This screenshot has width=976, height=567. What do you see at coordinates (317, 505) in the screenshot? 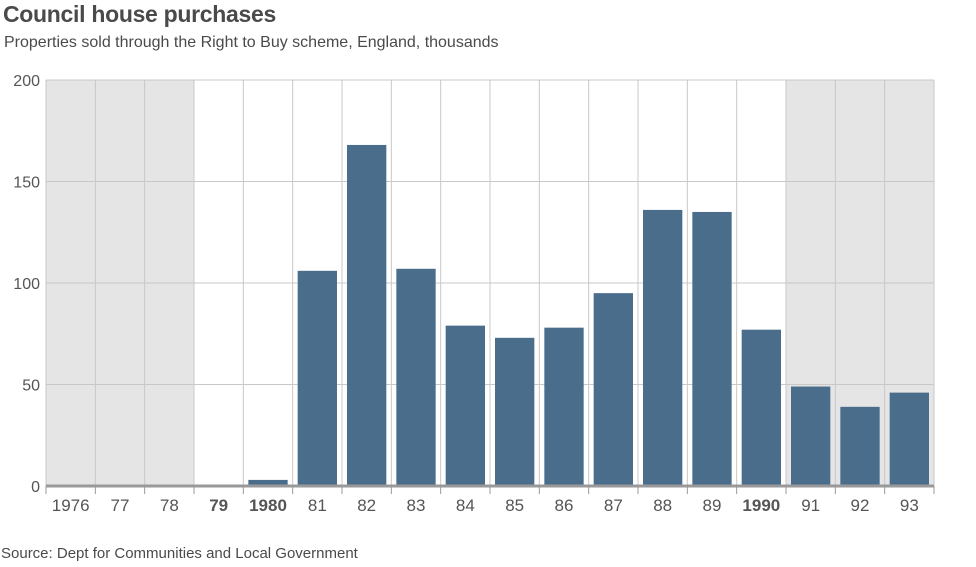
I see `x-tick-label-81: 81` at bounding box center [317, 505].